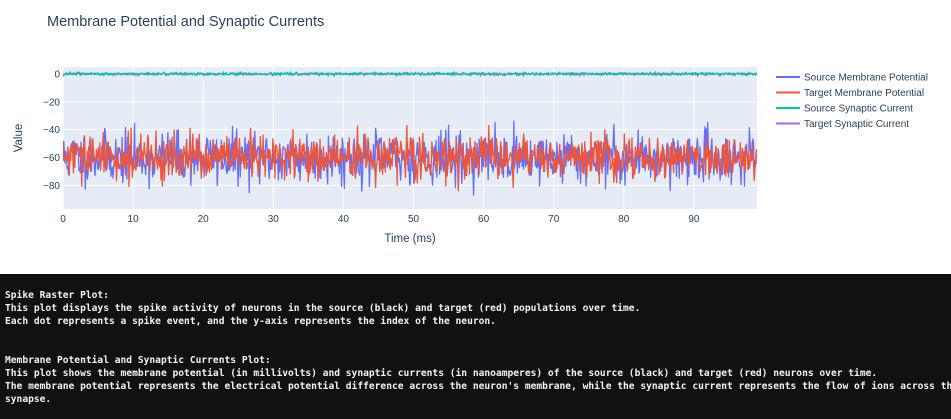 The width and height of the screenshot is (951, 419). I want to click on console-line: synapse., so click(28, 399).